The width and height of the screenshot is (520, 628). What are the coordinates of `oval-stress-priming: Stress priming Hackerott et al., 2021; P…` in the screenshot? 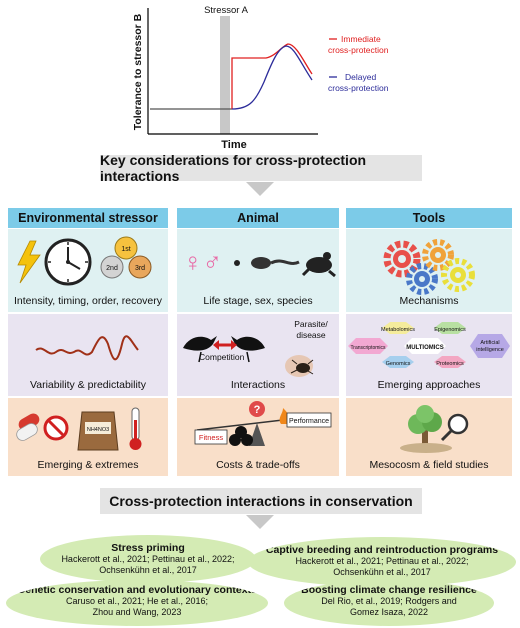 It's located at (148, 559).